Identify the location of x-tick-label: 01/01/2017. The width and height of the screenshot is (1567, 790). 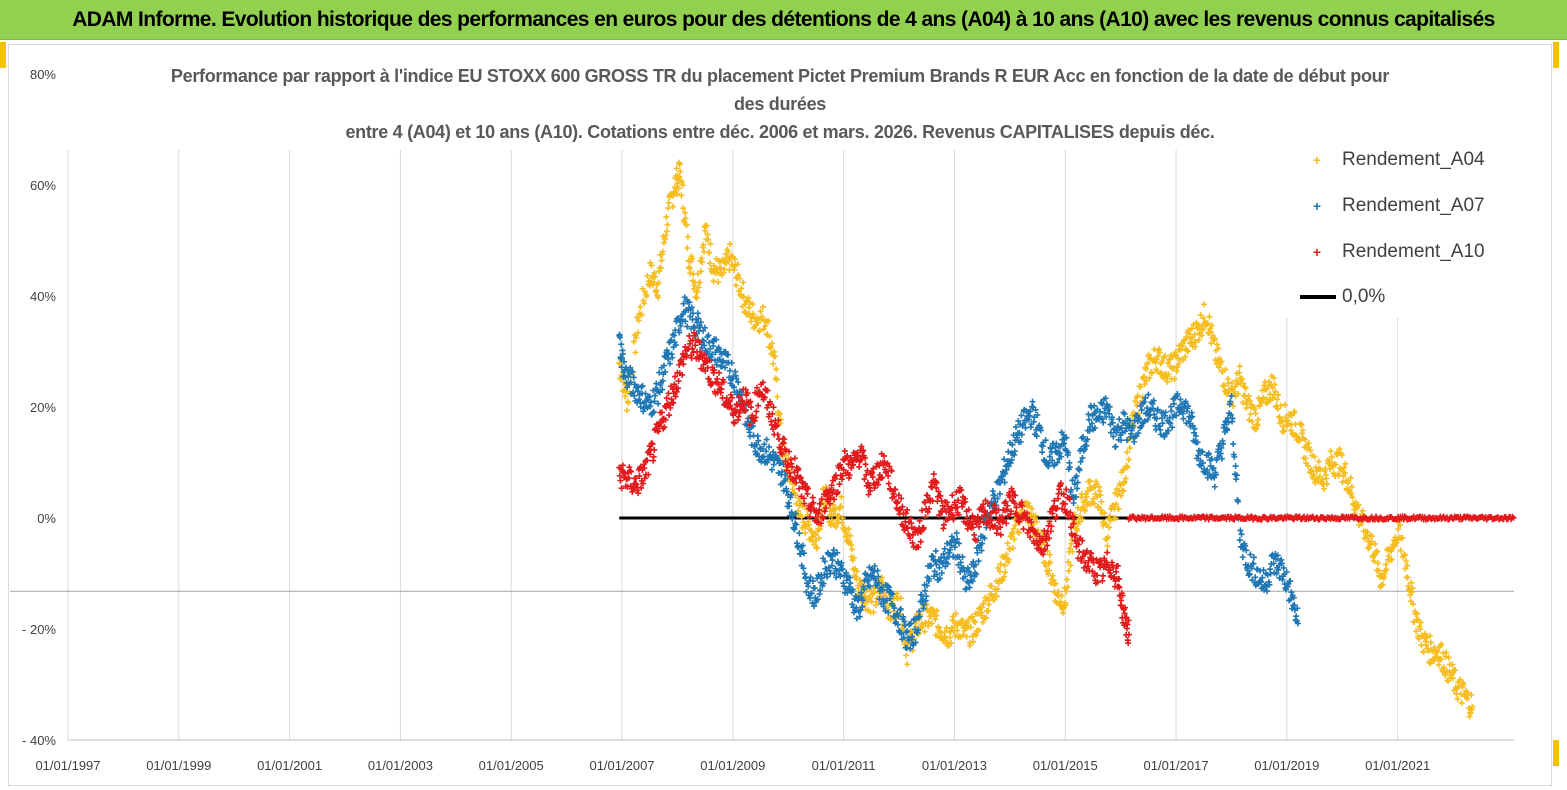
(1176, 765).